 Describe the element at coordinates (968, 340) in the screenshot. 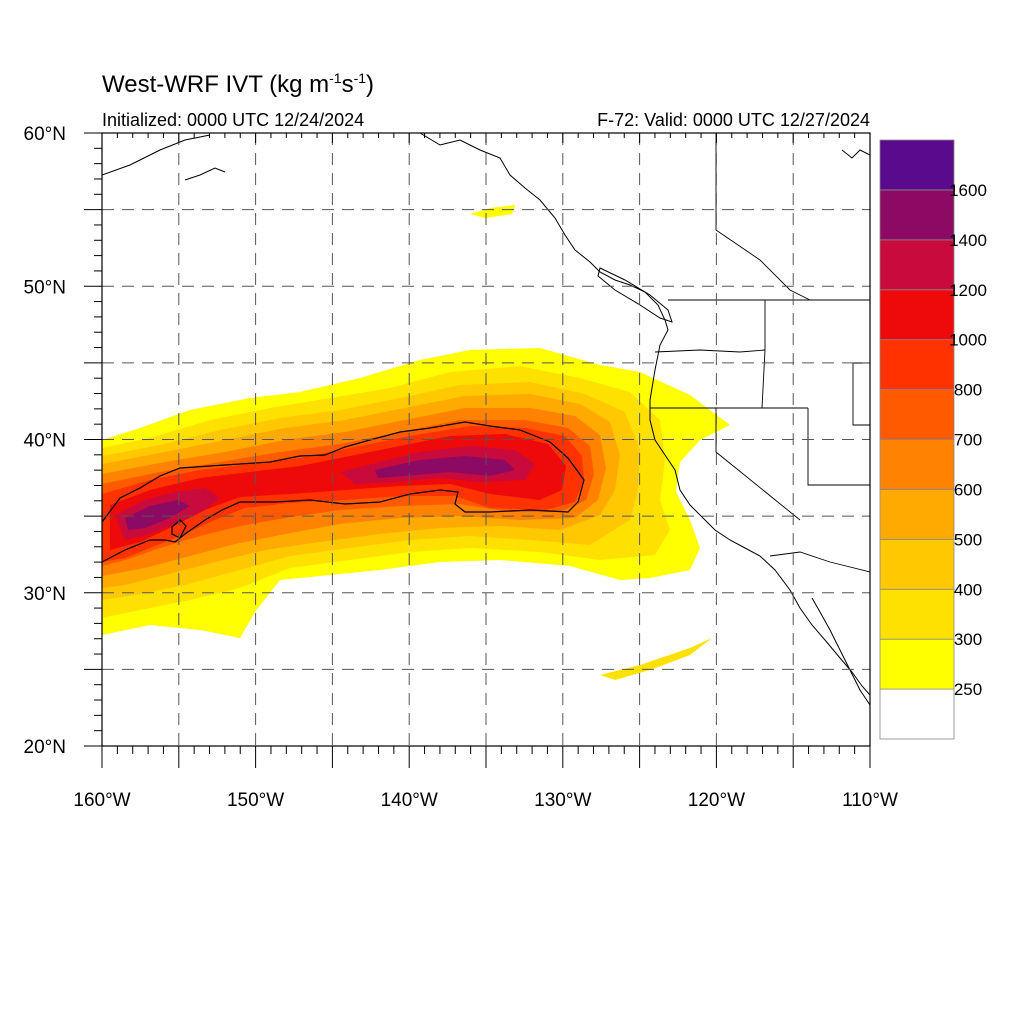

I see `colorbar-label: 1000` at that location.